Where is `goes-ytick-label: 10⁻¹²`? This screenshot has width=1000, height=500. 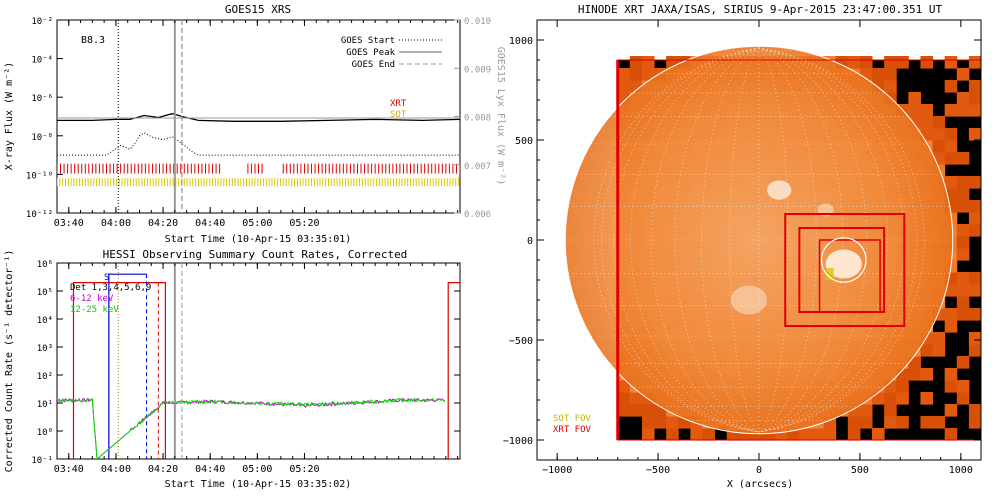 goes-ytick-label: 10⁻¹² is located at coordinates (39, 215).